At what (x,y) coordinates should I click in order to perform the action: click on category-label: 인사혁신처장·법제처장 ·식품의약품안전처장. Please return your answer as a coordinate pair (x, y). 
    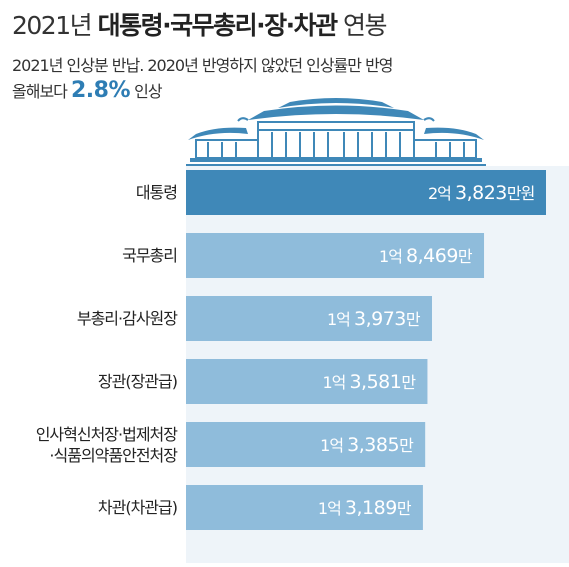
    Looking at the image, I should click on (106, 445).